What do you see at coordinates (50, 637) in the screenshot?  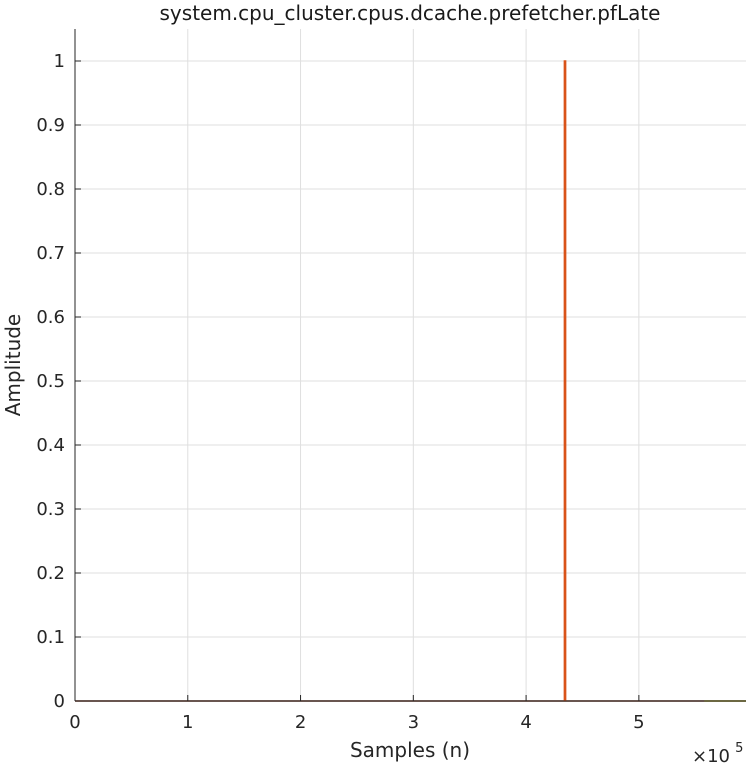 I see `y-tick-label-1: 0.1` at bounding box center [50, 637].